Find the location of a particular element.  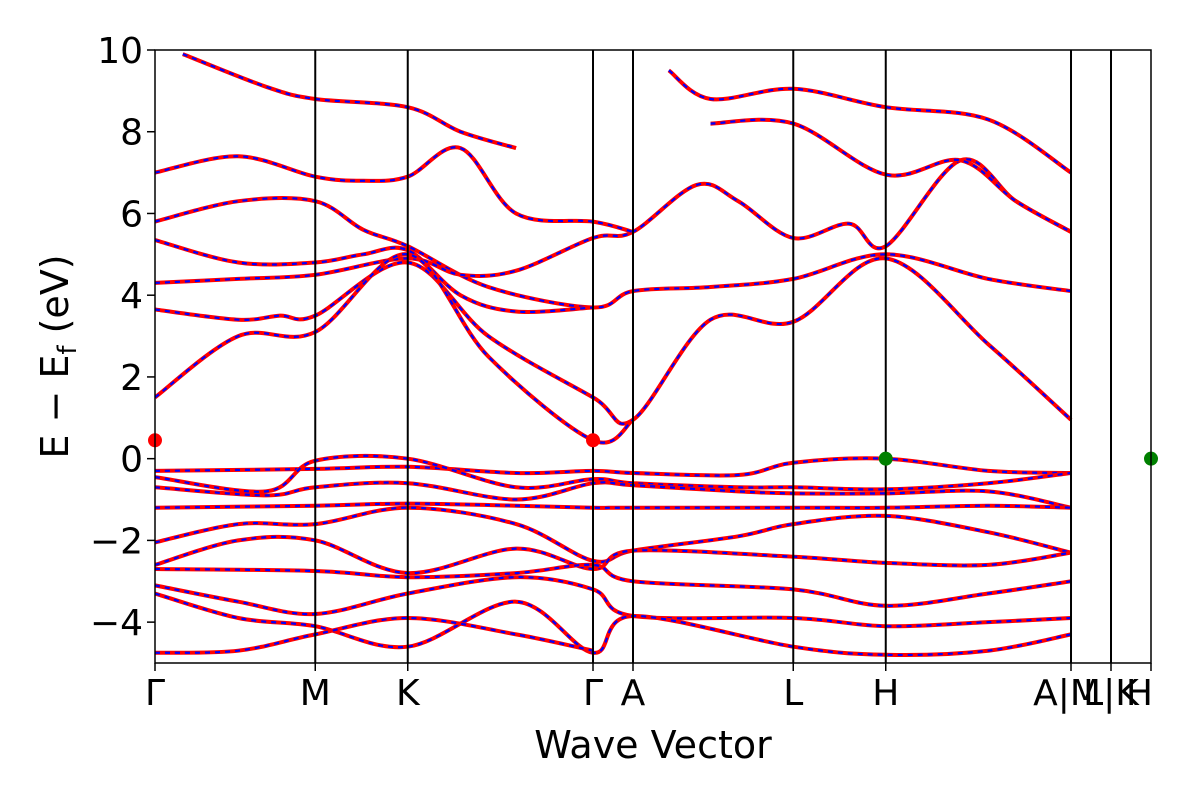

y-axis-title-sub: f is located at coordinates (68, 350).